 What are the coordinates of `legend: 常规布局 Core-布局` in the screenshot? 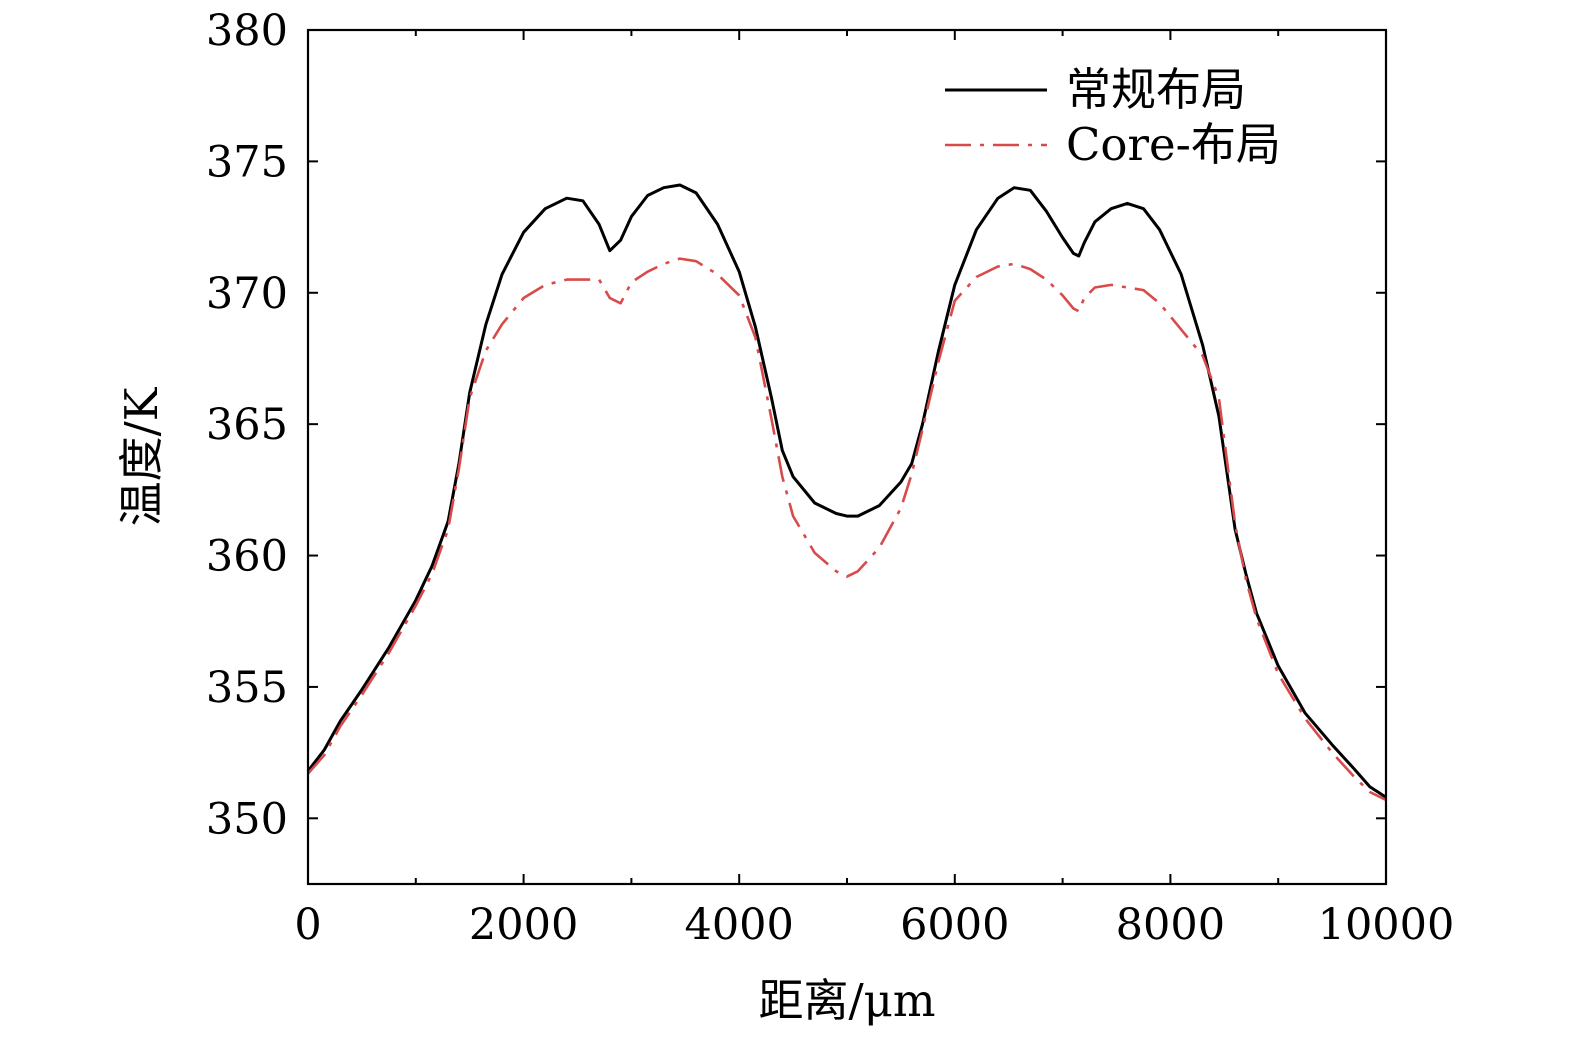 It's located at (1113, 117).